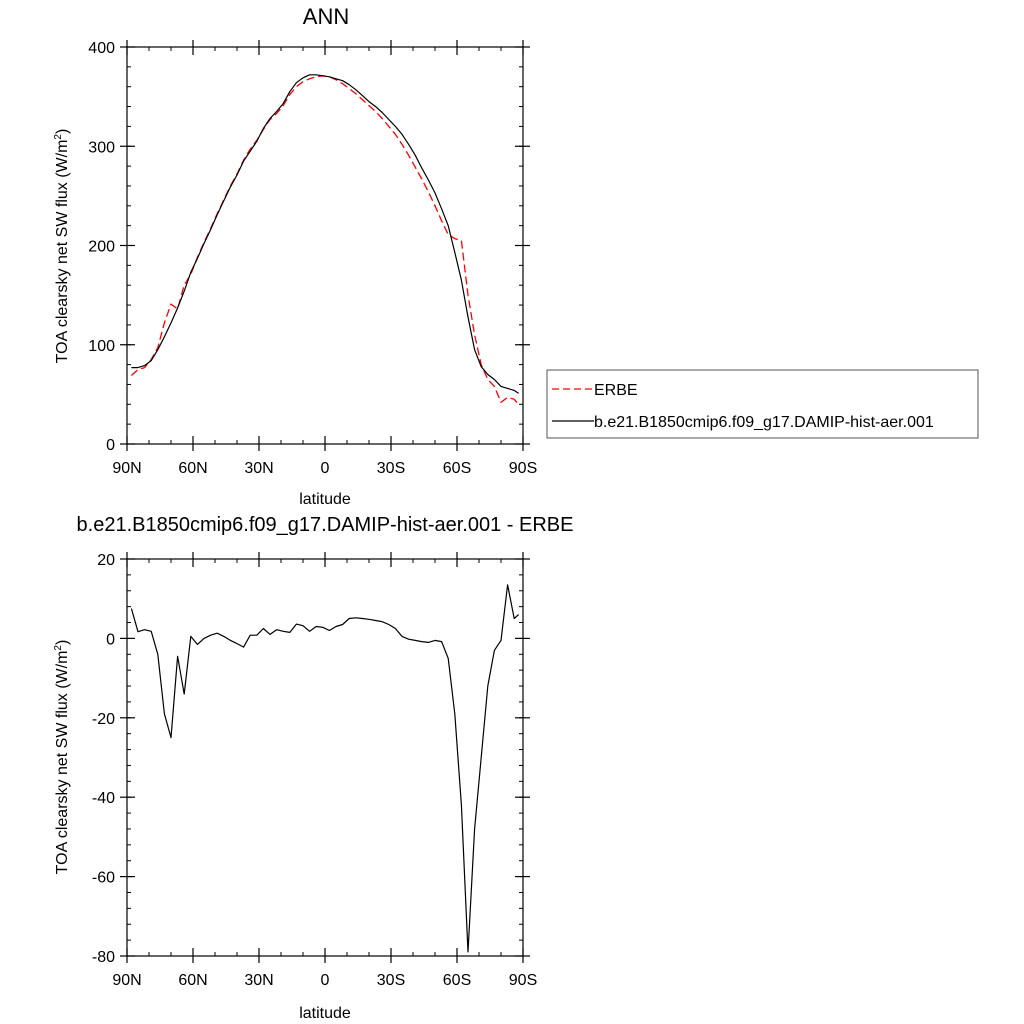  Describe the element at coordinates (616, 390) in the screenshot. I see `legend-erbe-label: ERBE` at that location.